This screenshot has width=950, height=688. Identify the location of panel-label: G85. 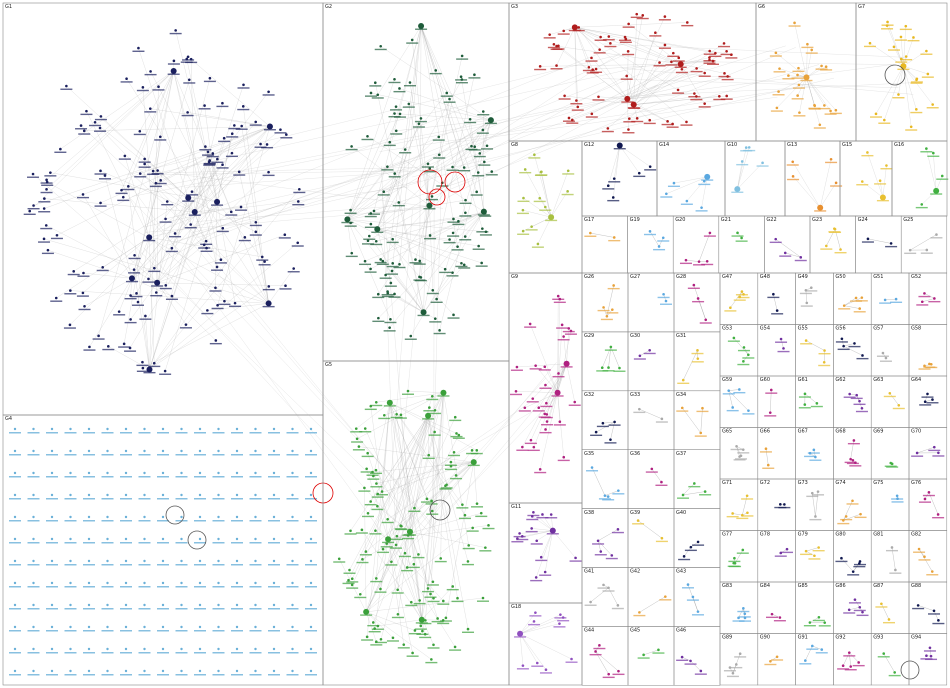
(803, 586).